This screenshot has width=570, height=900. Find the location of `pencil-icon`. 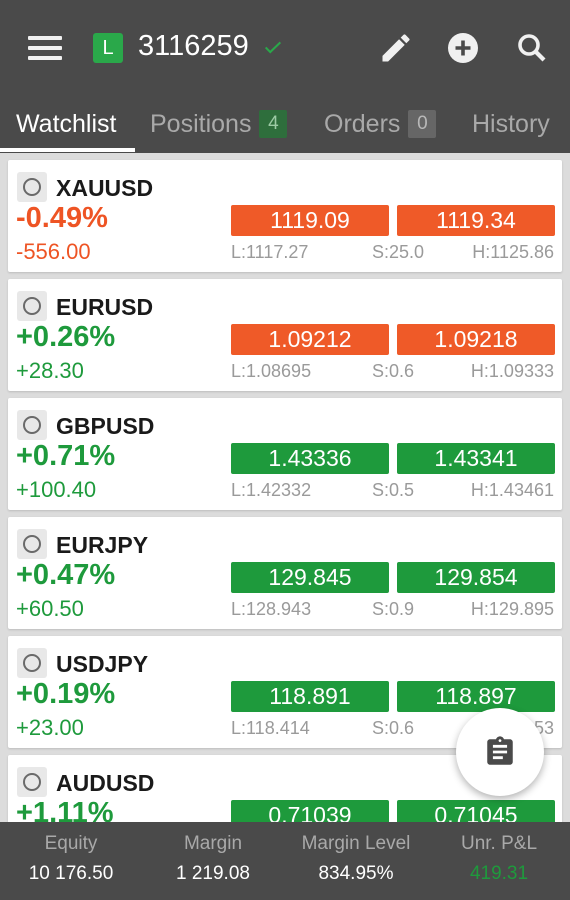

pencil-icon is located at coordinates (396, 48).